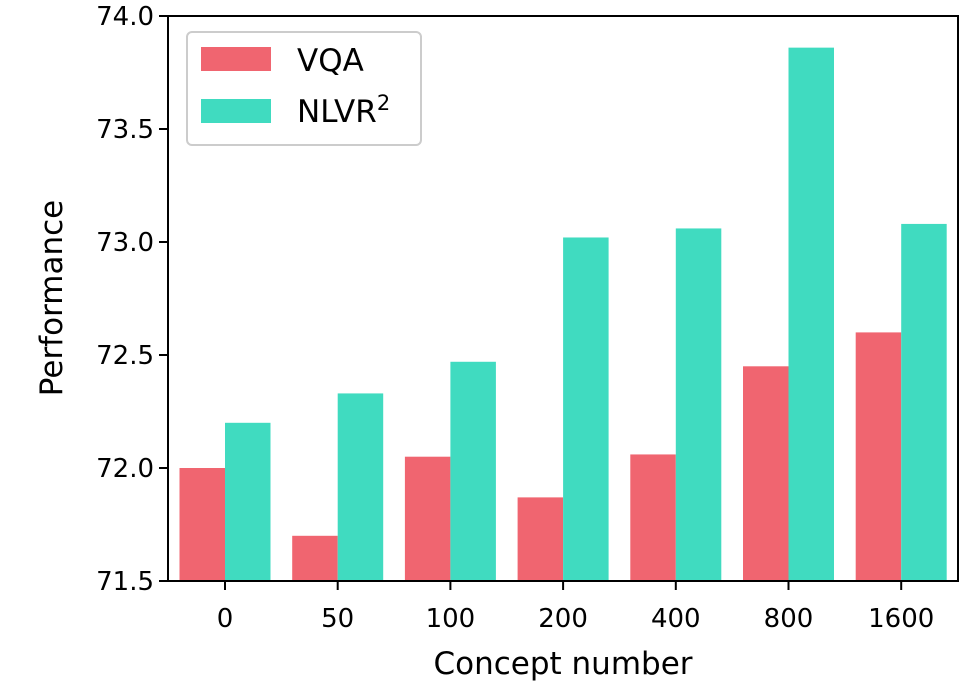  What do you see at coordinates (125, 469) in the screenshot?
I see `y-tick-label-72-0: 72.0` at bounding box center [125, 469].